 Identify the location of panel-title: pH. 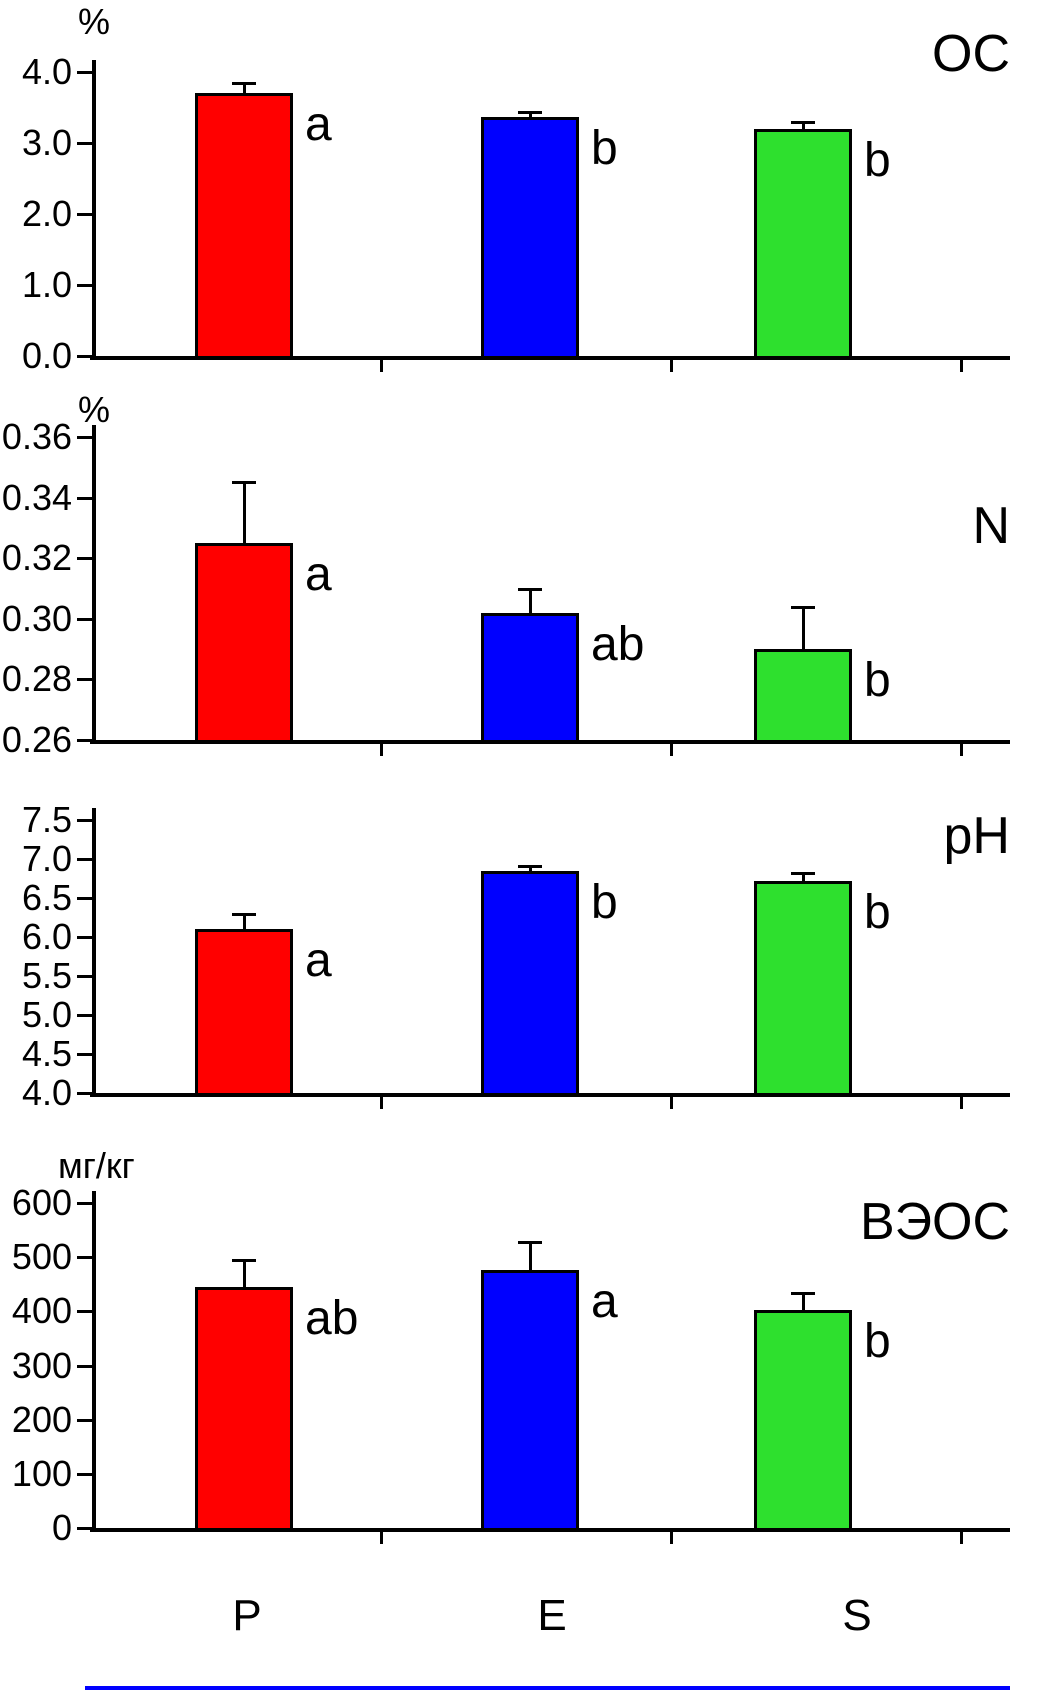
(976, 836).